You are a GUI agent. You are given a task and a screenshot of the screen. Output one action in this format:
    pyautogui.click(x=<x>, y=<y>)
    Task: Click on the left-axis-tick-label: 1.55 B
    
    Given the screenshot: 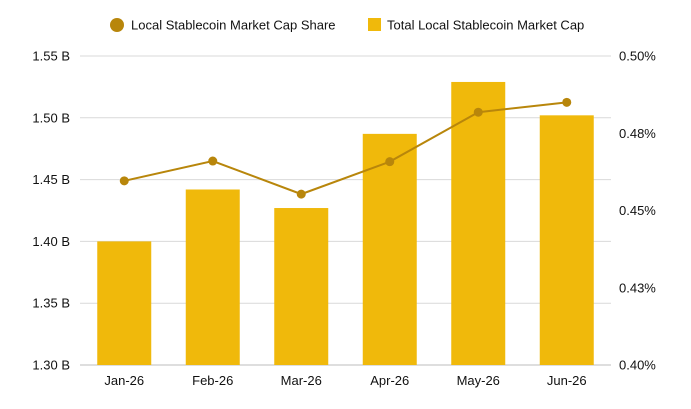 What is the action you would take?
    pyautogui.click(x=51, y=56)
    